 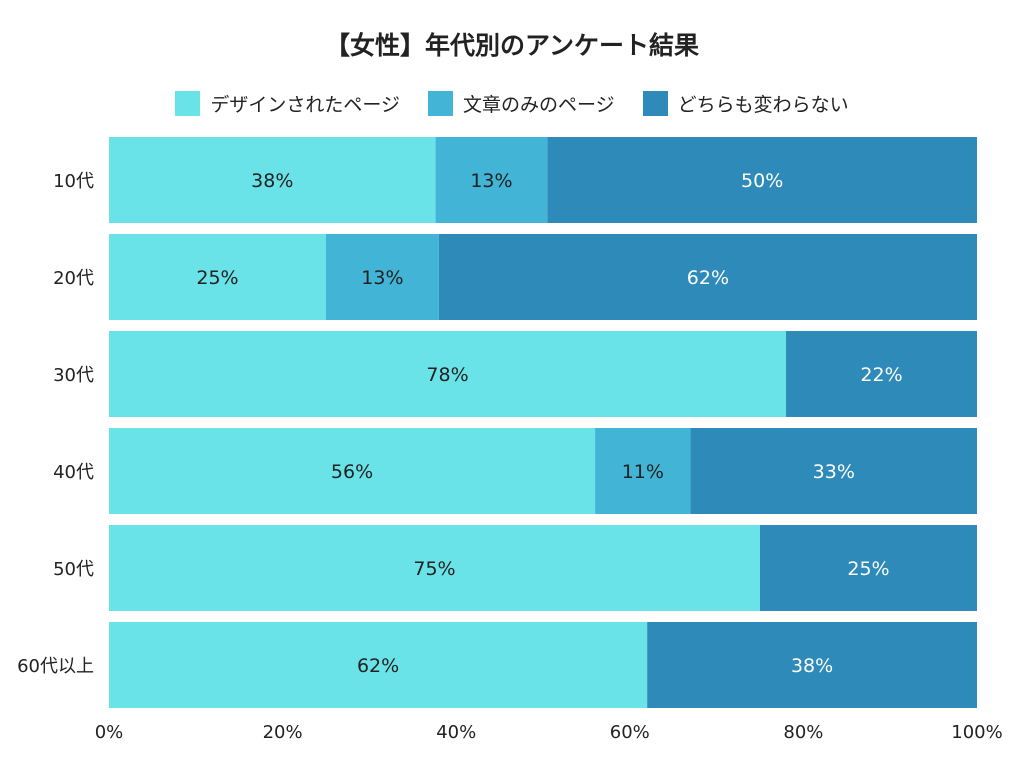 What do you see at coordinates (73, 569) in the screenshot?
I see `category-label: 50代` at bounding box center [73, 569].